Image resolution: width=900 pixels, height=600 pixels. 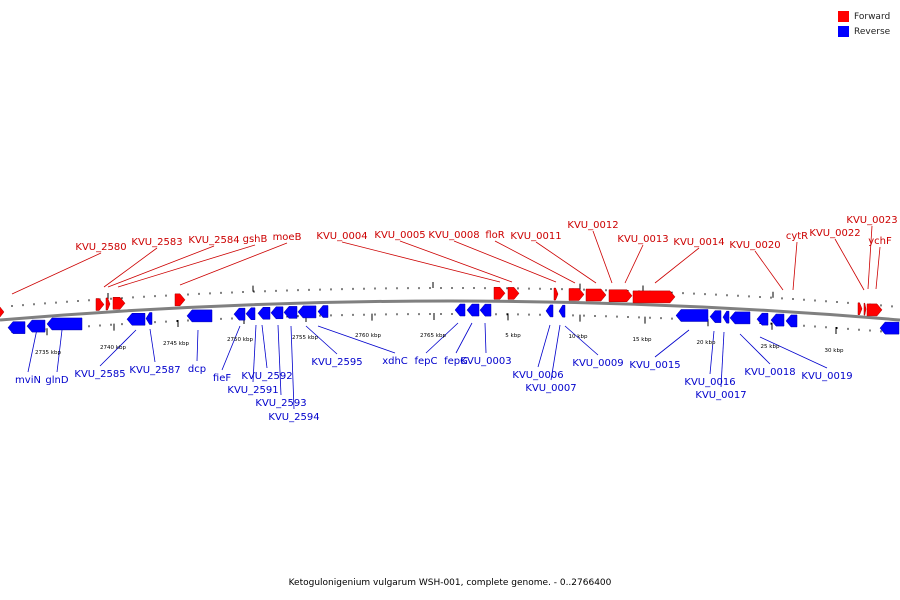 I want to click on forward-gene-label: ychF, so click(x=880, y=241).